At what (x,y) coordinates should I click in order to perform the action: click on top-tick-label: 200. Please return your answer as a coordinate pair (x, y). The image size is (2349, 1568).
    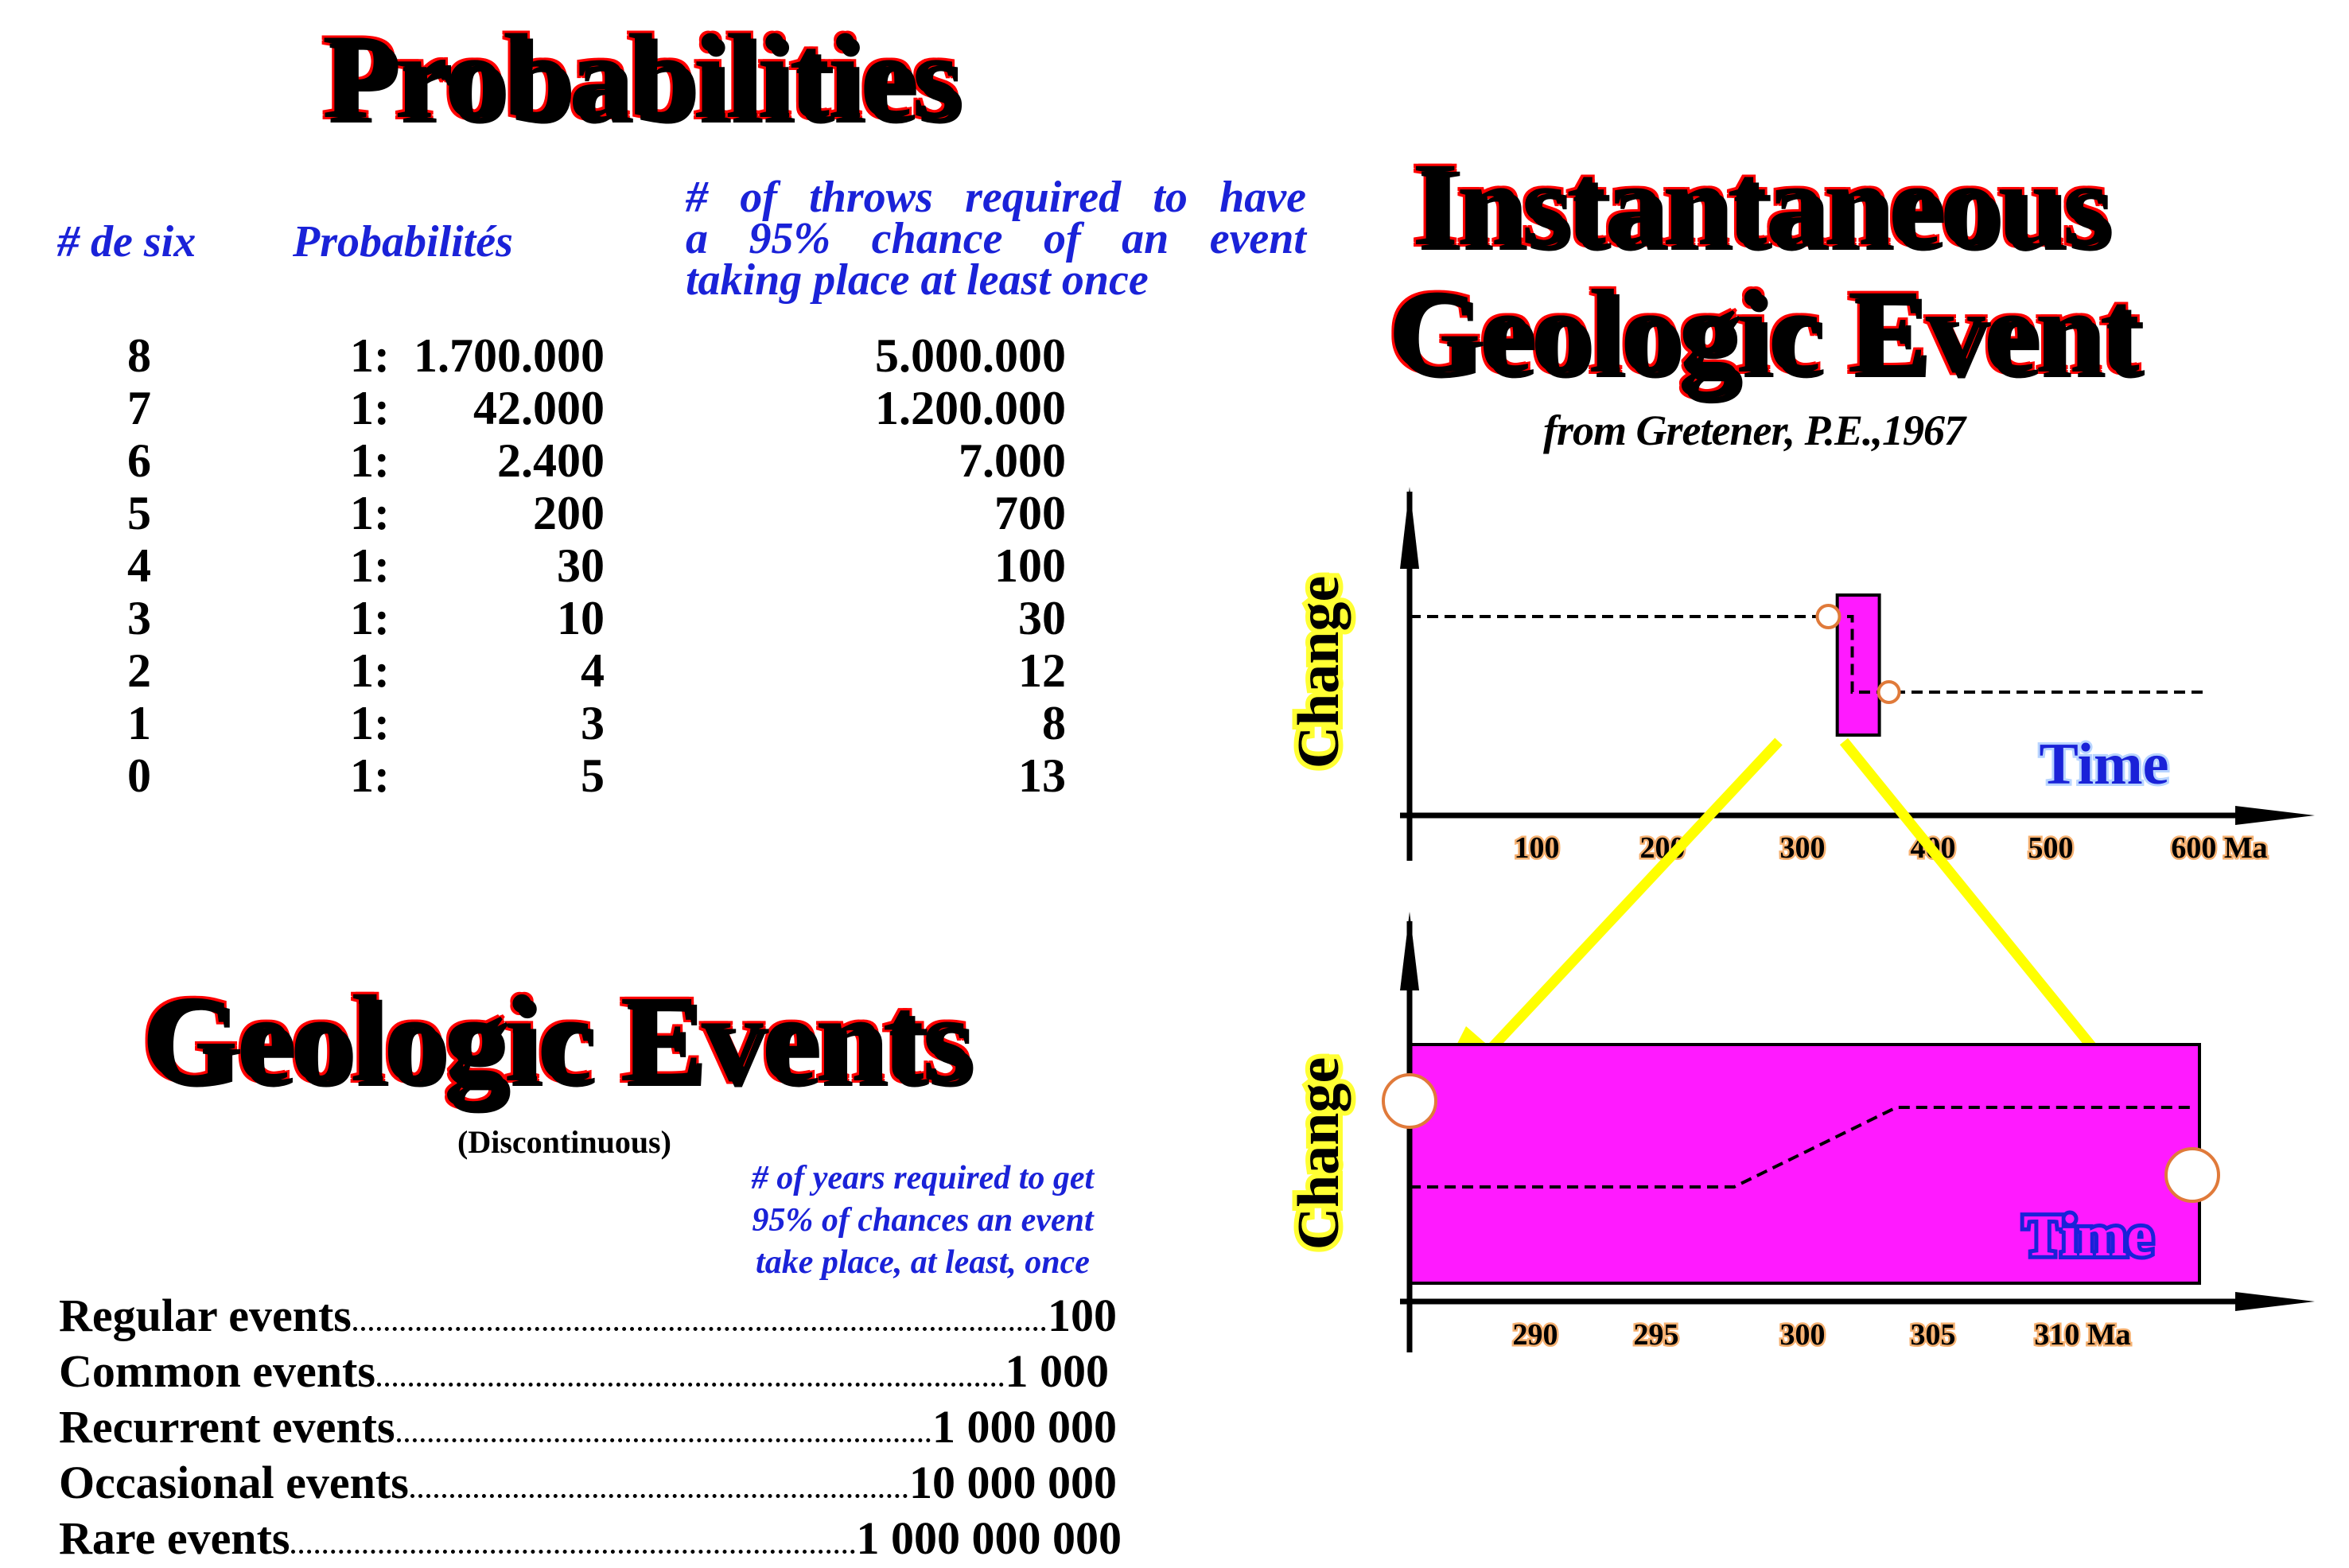
    Looking at the image, I should click on (1663, 848).